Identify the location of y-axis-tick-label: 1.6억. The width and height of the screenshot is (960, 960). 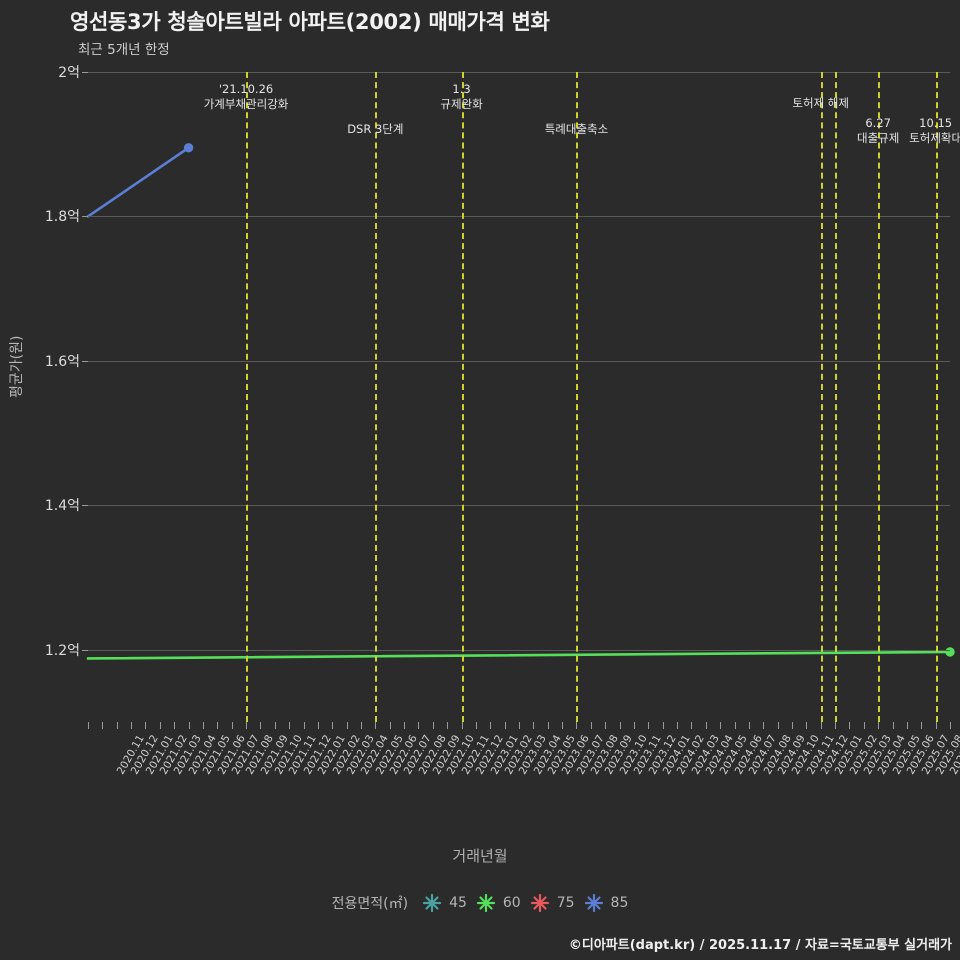
(62, 361).